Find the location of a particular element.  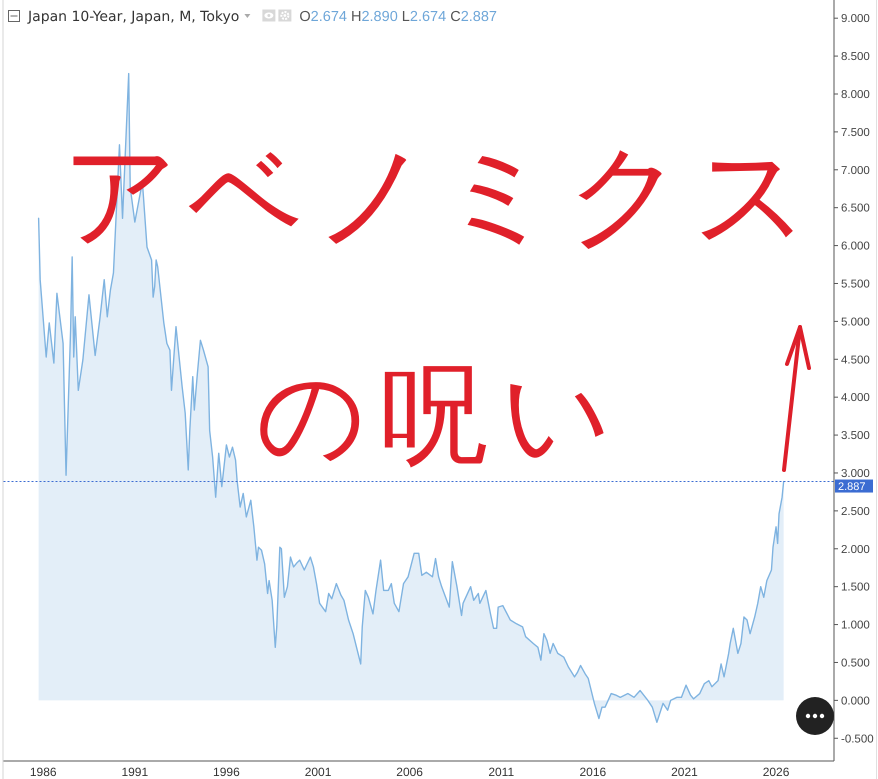

y-tick-label: -0.500 is located at coordinates (857, 739).